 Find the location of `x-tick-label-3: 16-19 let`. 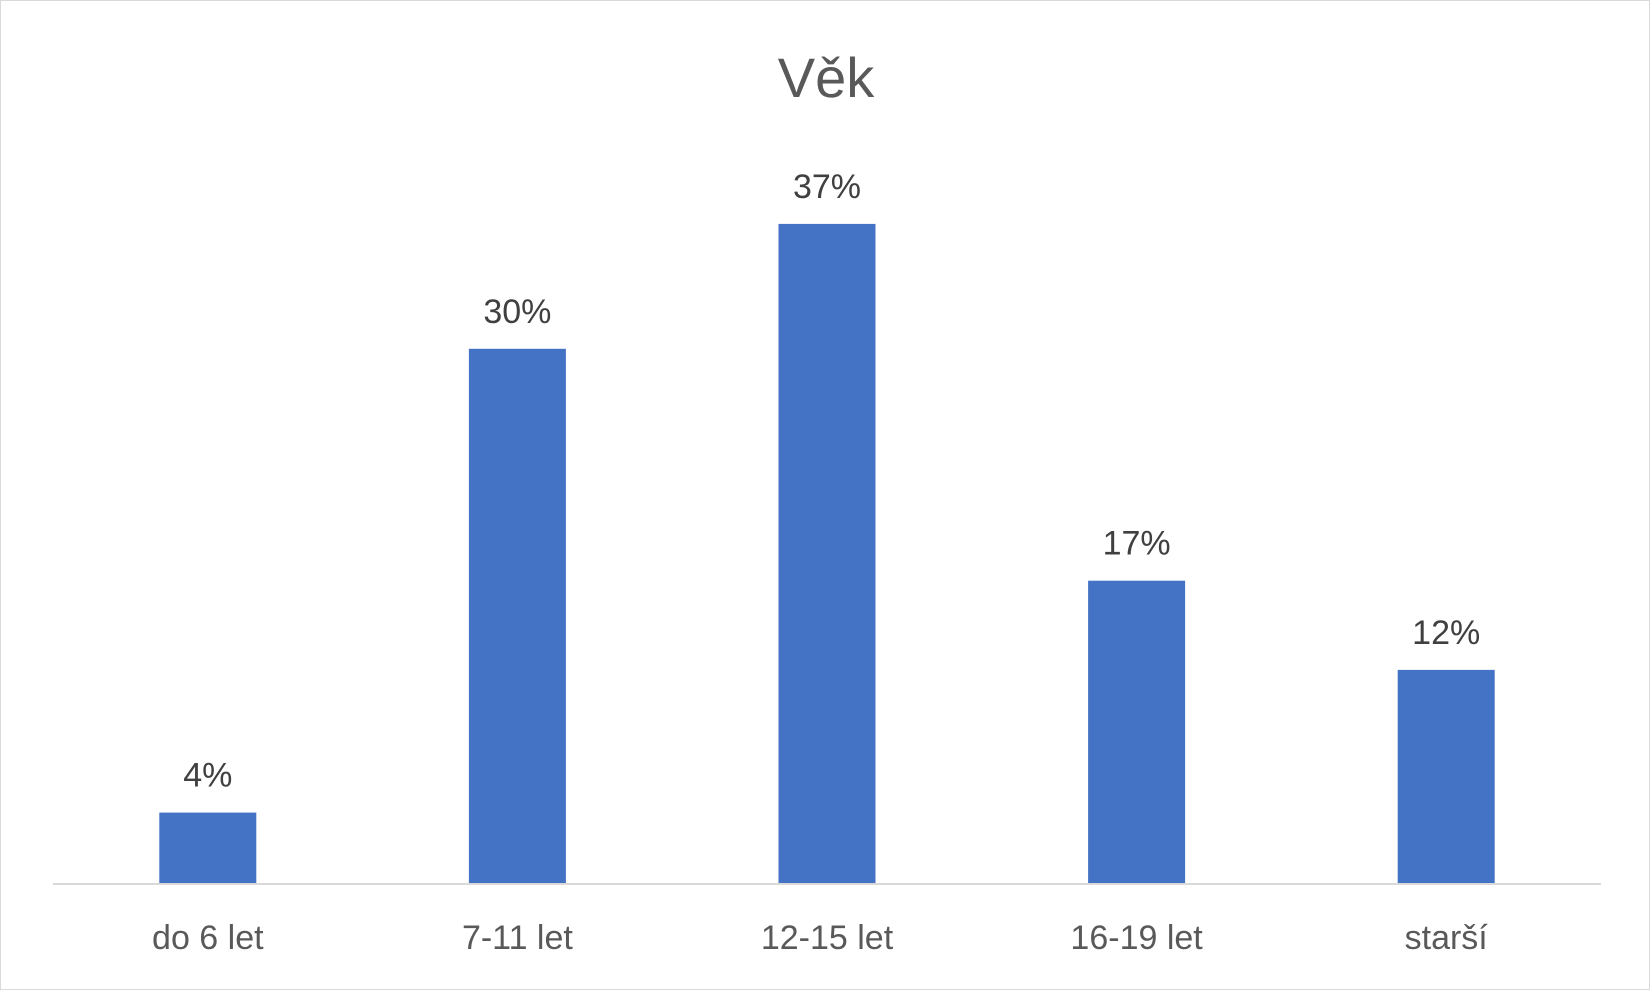

x-tick-label-3: 16-19 let is located at coordinates (1136, 938).